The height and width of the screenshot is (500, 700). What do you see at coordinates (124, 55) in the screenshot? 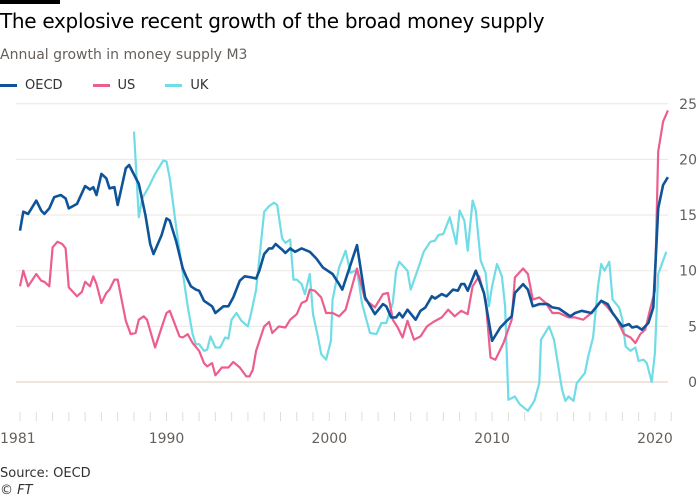
I see `chart-subtitle: Annual growth in money supply M3` at bounding box center [124, 55].